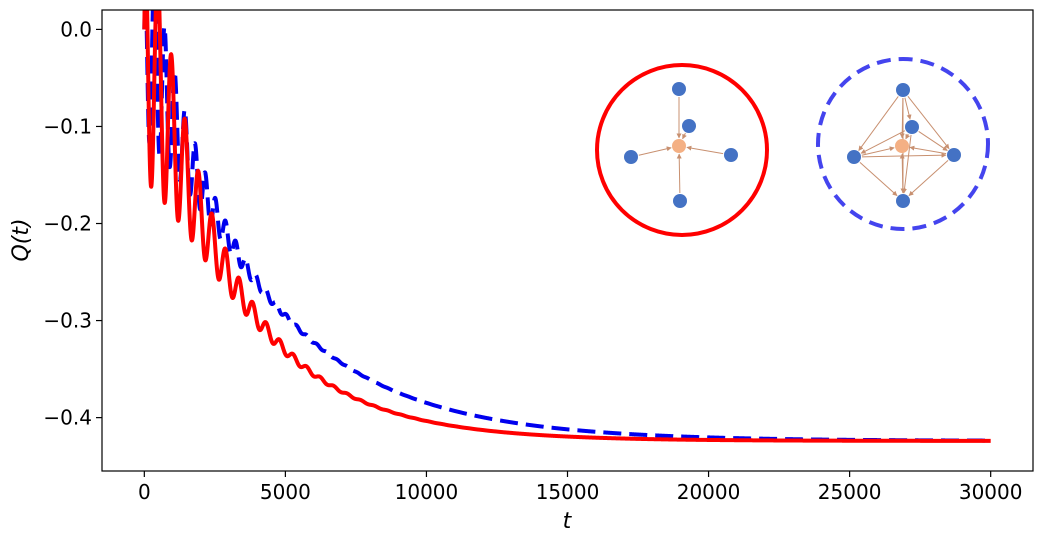  I want to click on inset-complete-graph, so click(903, 144).